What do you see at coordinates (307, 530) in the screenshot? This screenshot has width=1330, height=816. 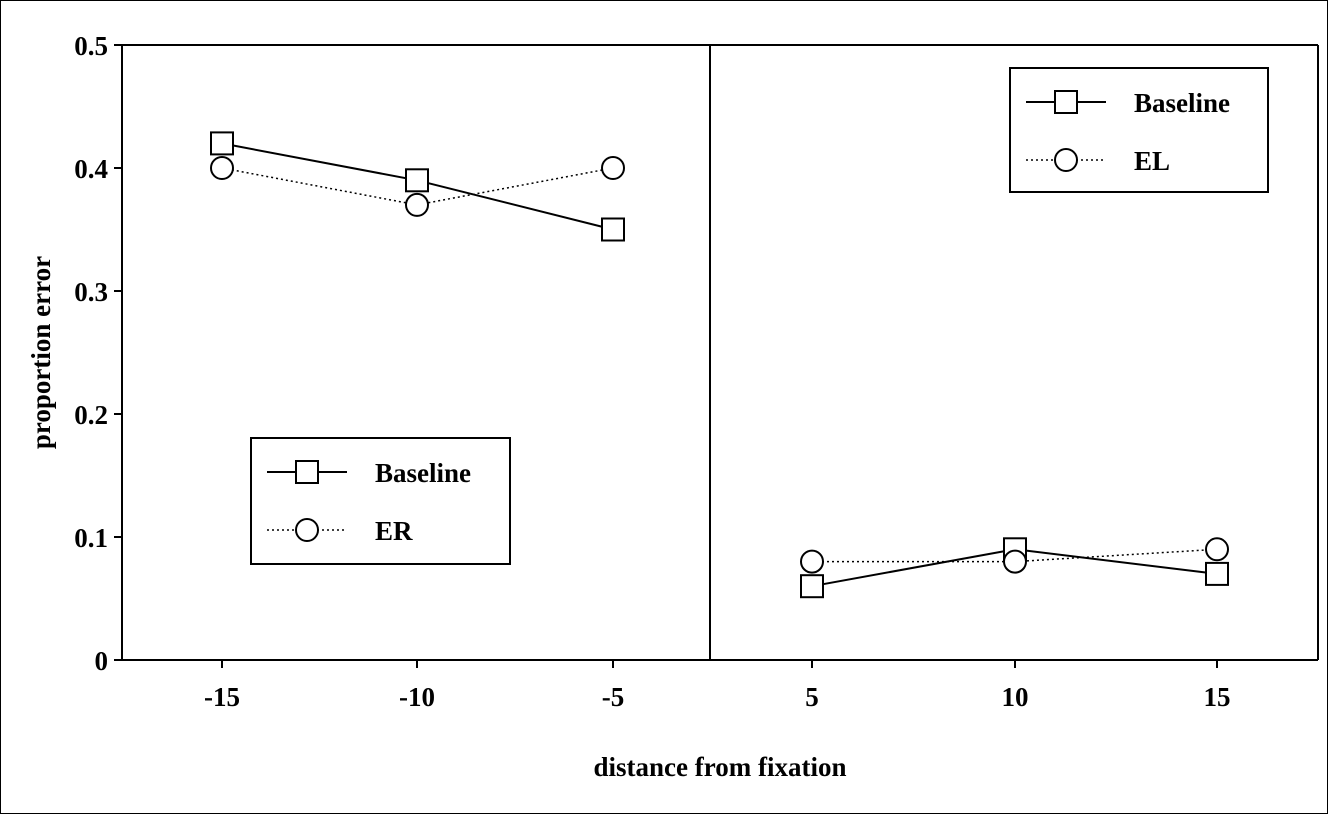 I see `legend-marker-left-er` at bounding box center [307, 530].